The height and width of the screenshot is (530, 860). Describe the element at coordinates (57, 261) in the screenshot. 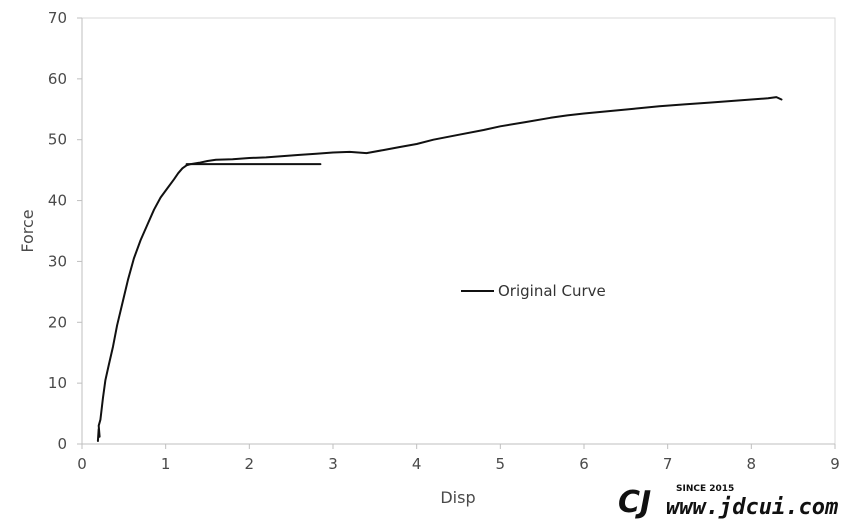

I see `y-tick-label: 30` at that location.